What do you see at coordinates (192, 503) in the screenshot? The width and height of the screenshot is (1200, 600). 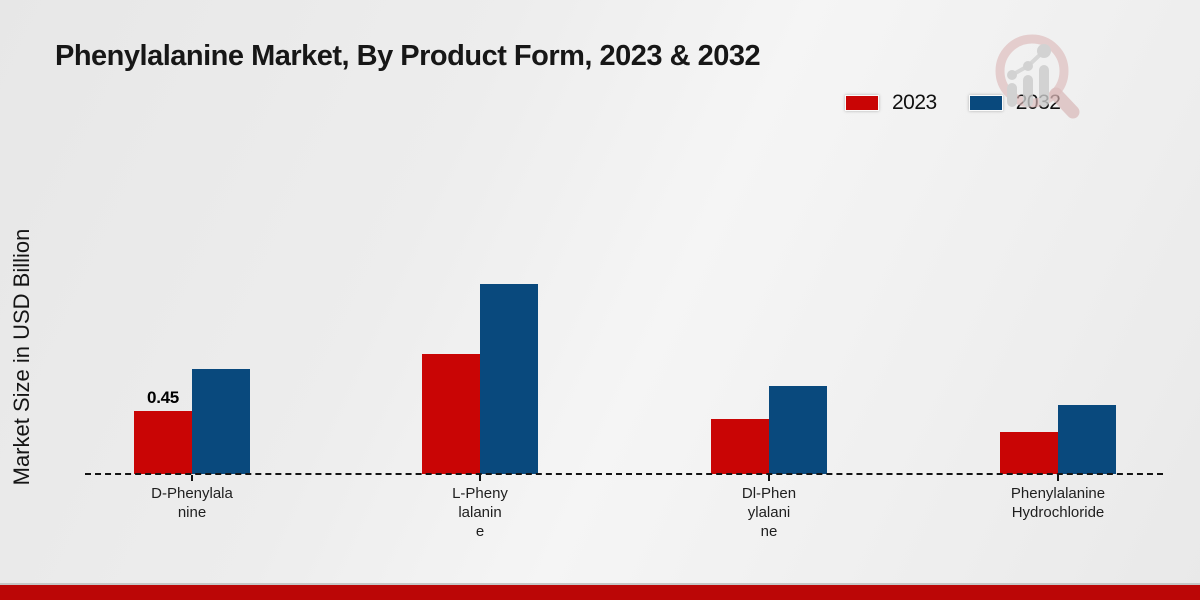 I see `category-label: D-Phenylala nine` at bounding box center [192, 503].